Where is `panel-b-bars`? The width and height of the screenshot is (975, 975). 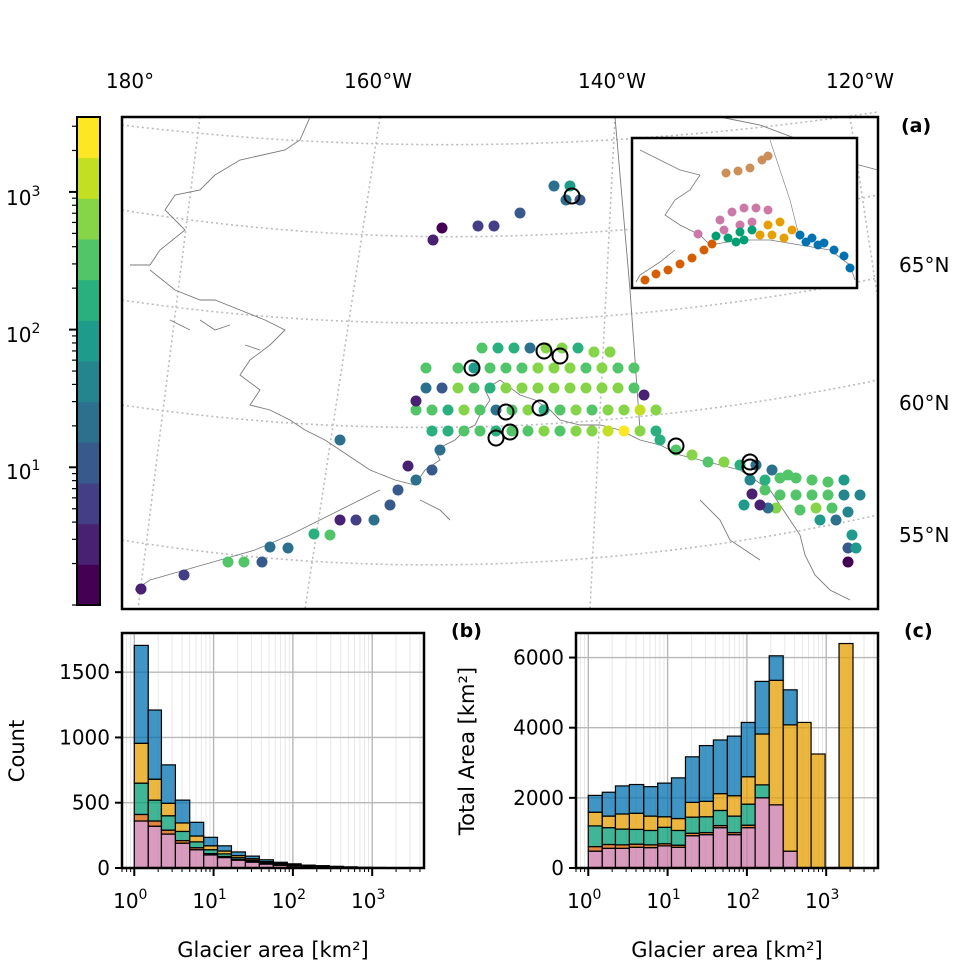 panel-b-bars is located at coordinates (273, 756).